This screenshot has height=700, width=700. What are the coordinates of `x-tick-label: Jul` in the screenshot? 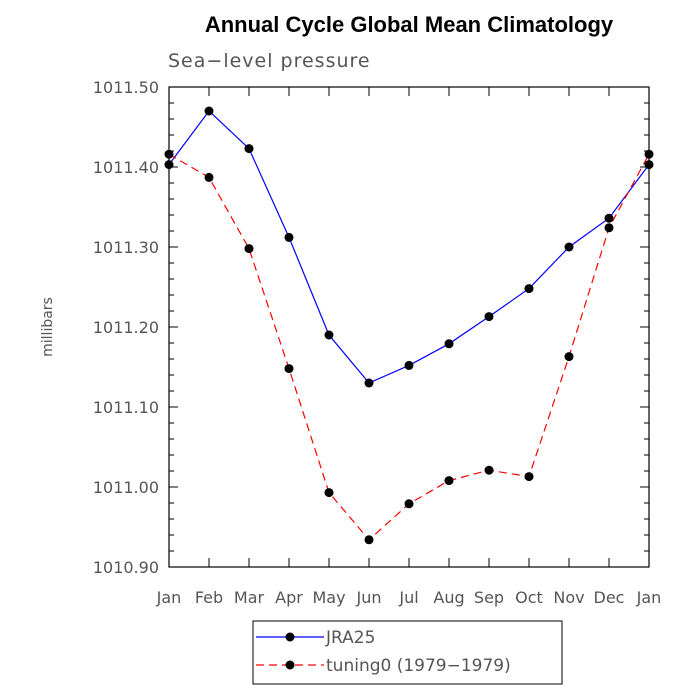 It's located at (408, 597).